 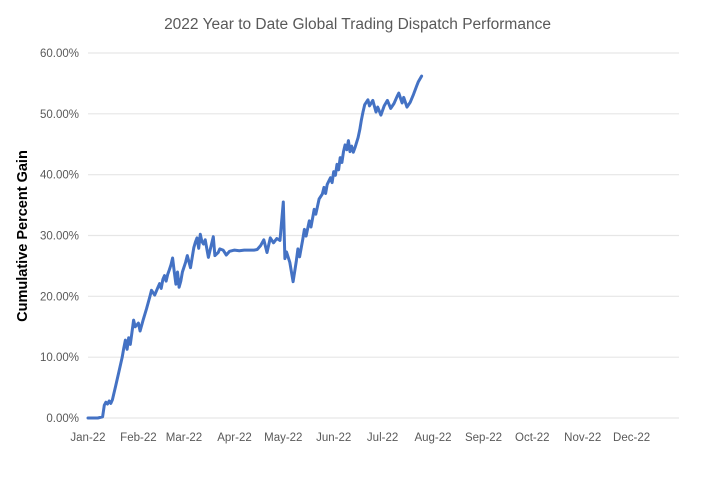 What do you see at coordinates (138, 438) in the screenshot?
I see `x-tick-label: Feb-22` at bounding box center [138, 438].